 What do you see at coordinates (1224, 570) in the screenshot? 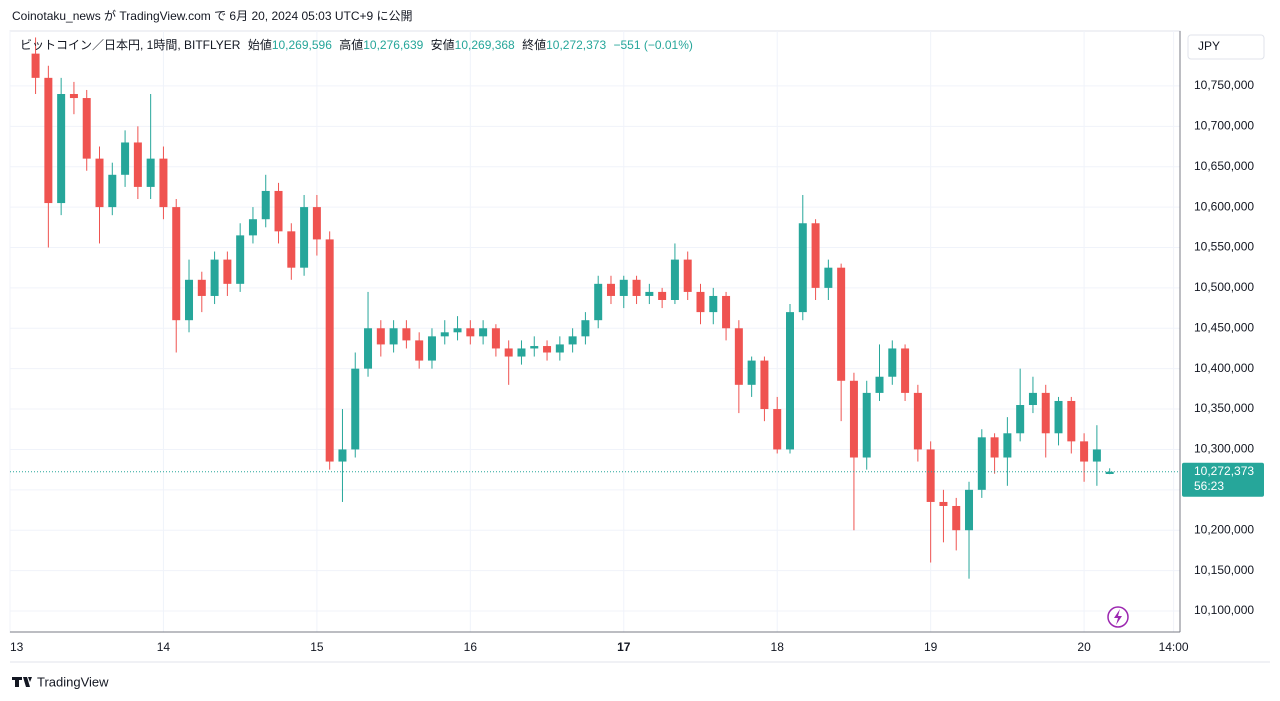
I see `y-tick-label: 10,150,000` at bounding box center [1224, 570].